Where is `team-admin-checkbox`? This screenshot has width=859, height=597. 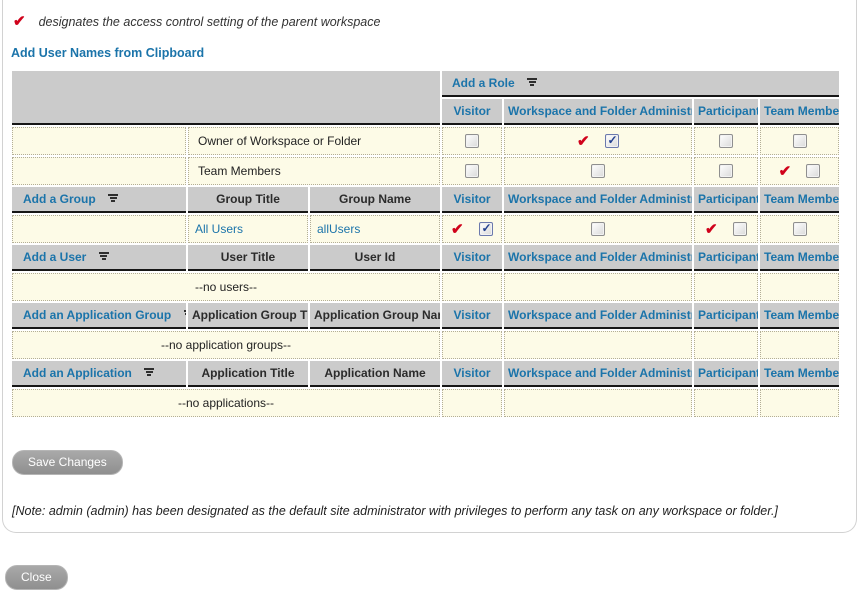
team-admin-checkbox is located at coordinates (598, 171).